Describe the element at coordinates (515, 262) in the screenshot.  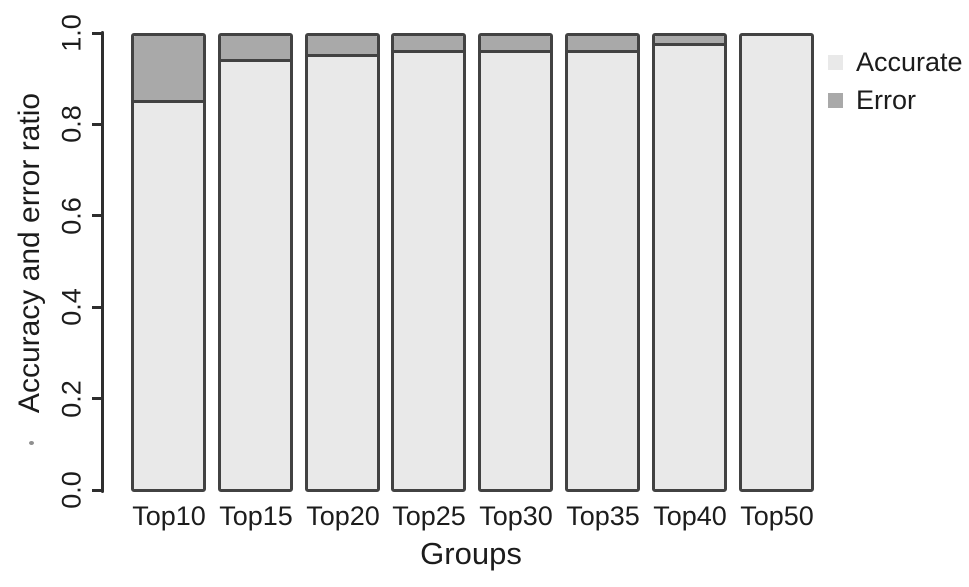
I see `bar-top30` at that location.